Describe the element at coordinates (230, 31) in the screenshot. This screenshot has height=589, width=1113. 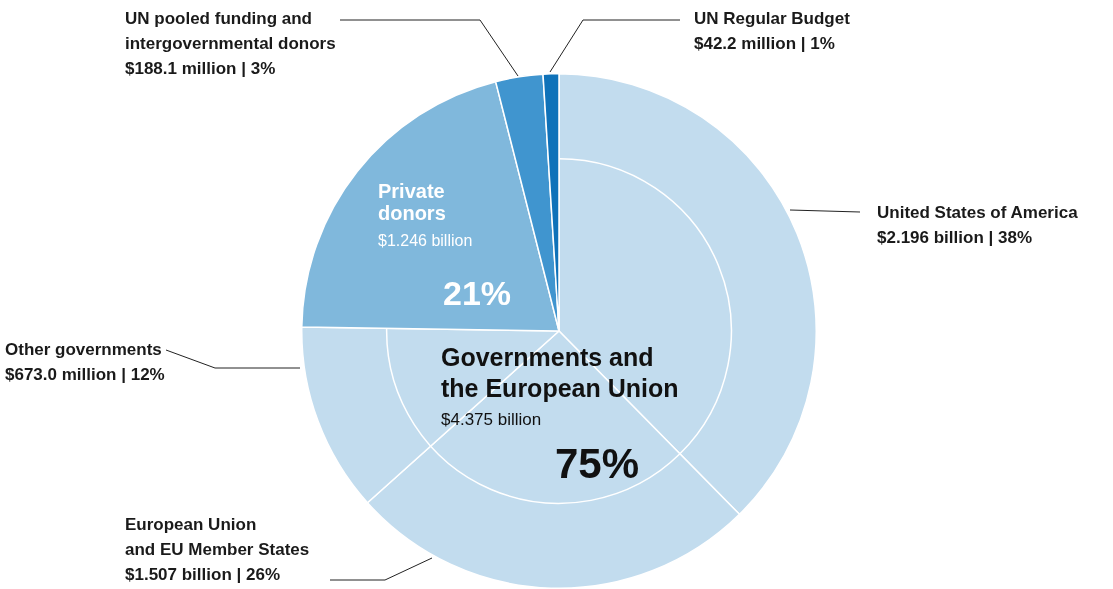
I see `slice-label: UN pooled funding and intergovernmental donors` at that location.